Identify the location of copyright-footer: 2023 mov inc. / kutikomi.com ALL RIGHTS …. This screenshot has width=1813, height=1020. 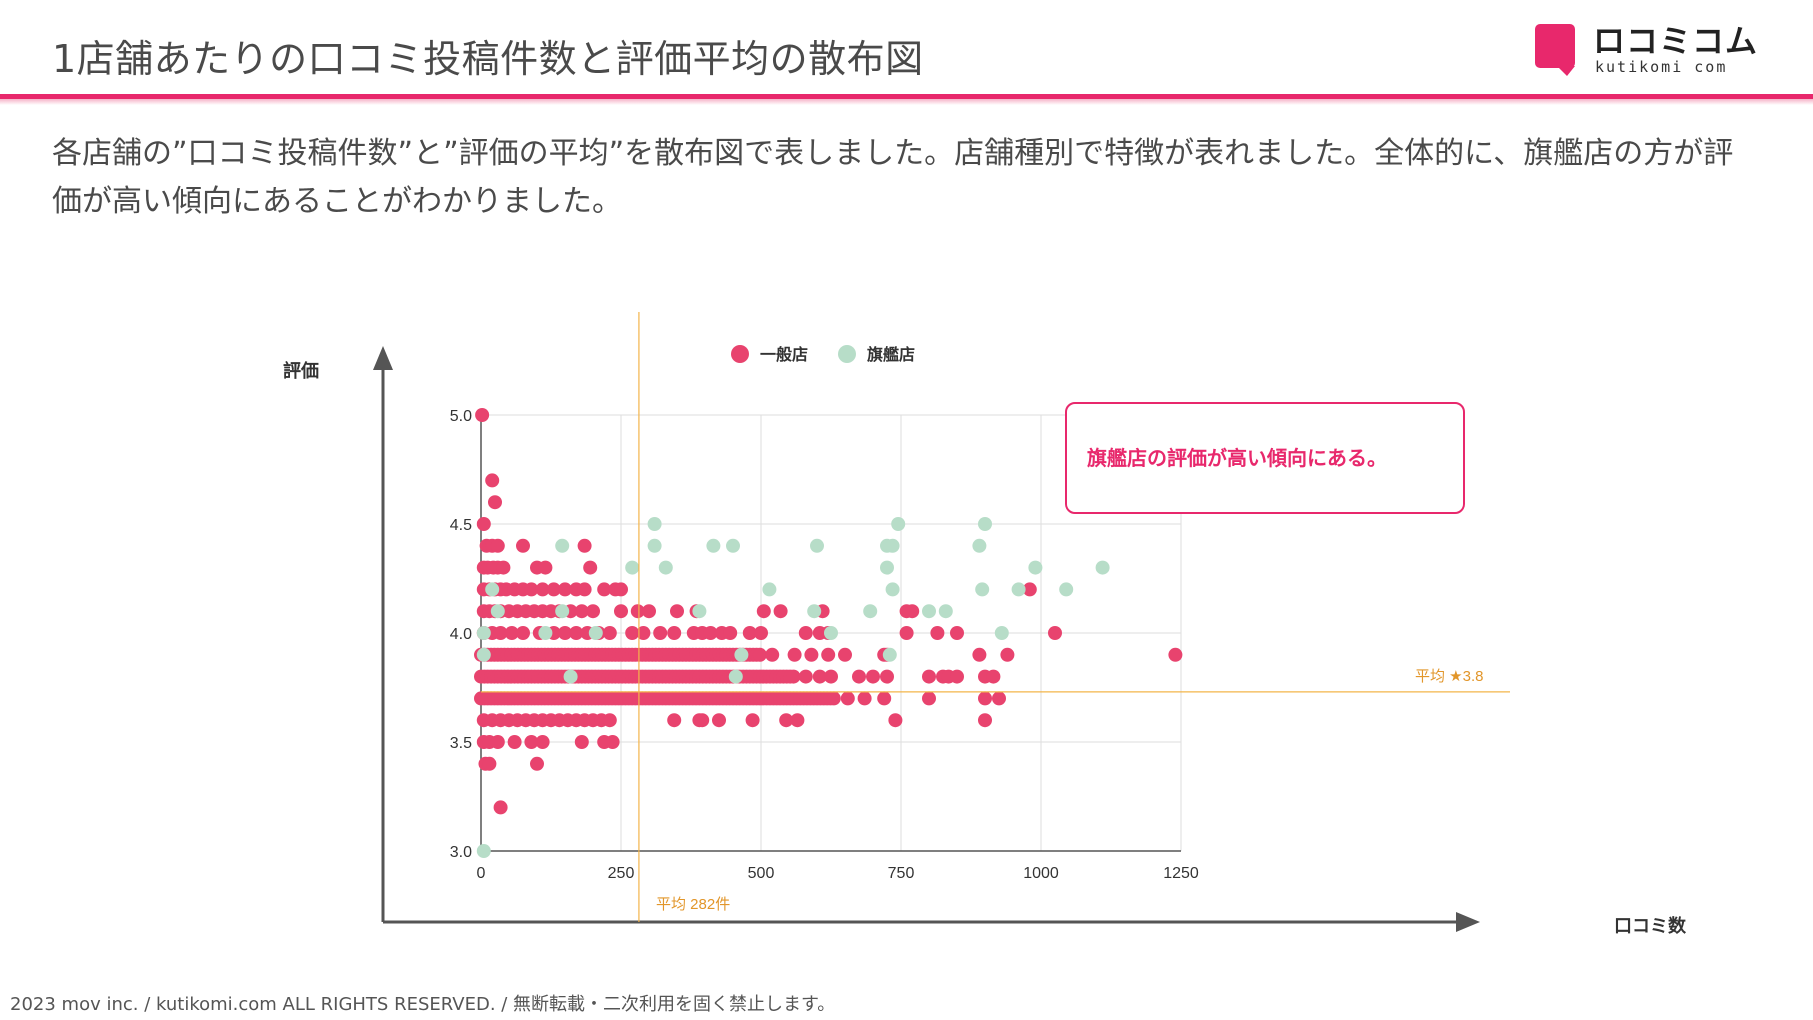
(423, 1004).